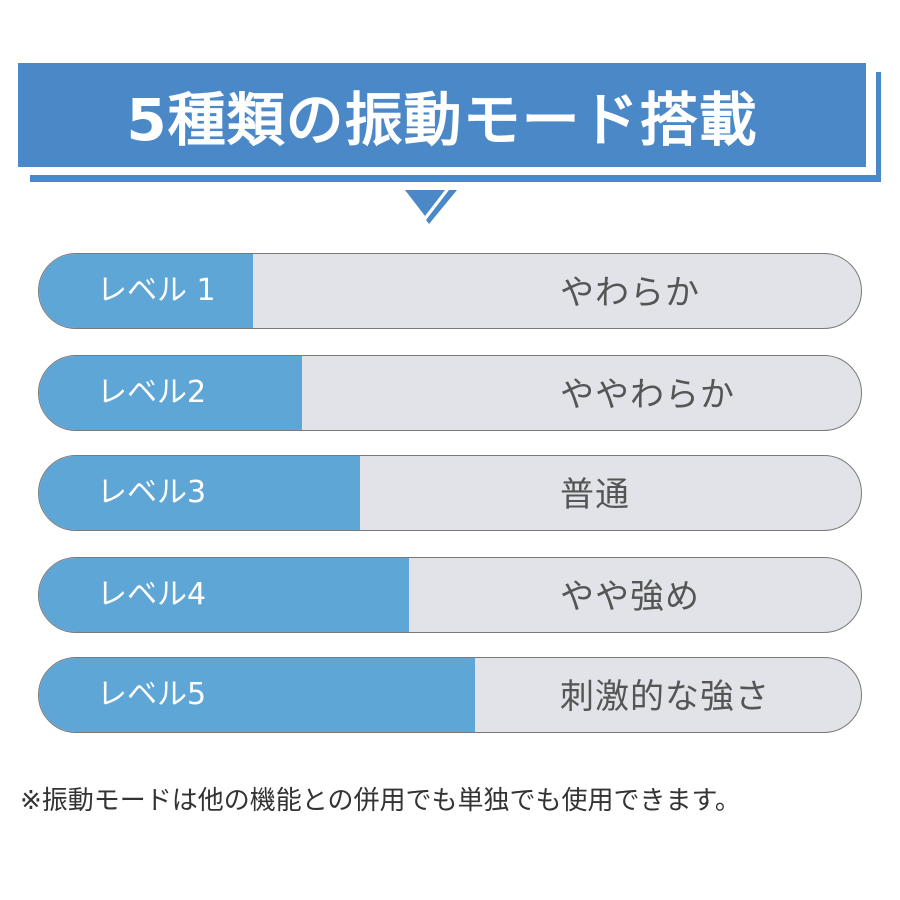 Image resolution: width=900 pixels, height=900 pixels. Describe the element at coordinates (152, 392) in the screenshot. I see `level-label: レベル2` at that location.